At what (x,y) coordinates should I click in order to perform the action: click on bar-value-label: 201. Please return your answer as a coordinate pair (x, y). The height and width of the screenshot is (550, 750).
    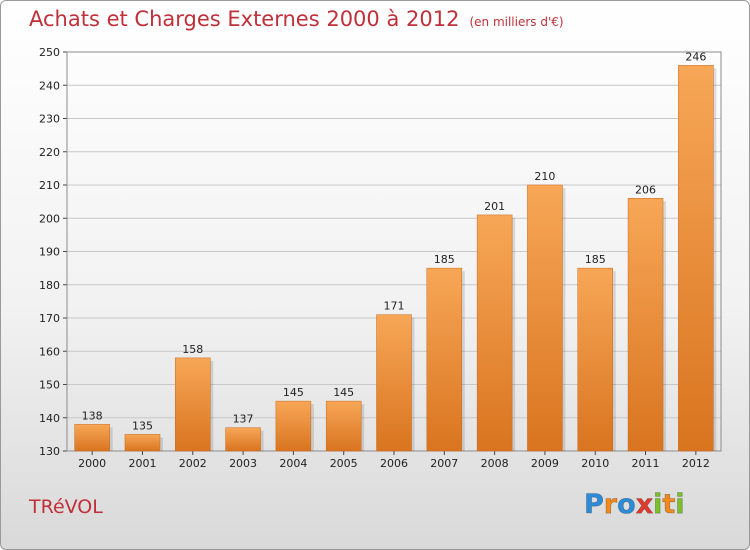
    Looking at the image, I should click on (494, 206).